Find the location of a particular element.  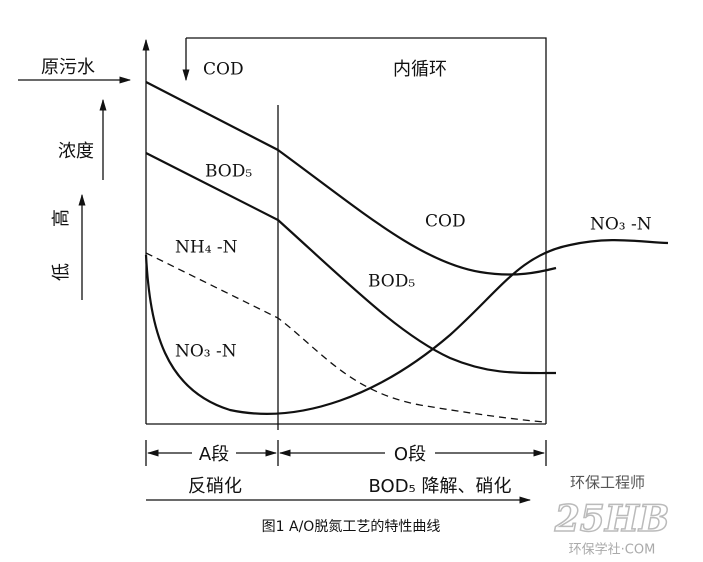

label: 原污水 is located at coordinates (68, 67).